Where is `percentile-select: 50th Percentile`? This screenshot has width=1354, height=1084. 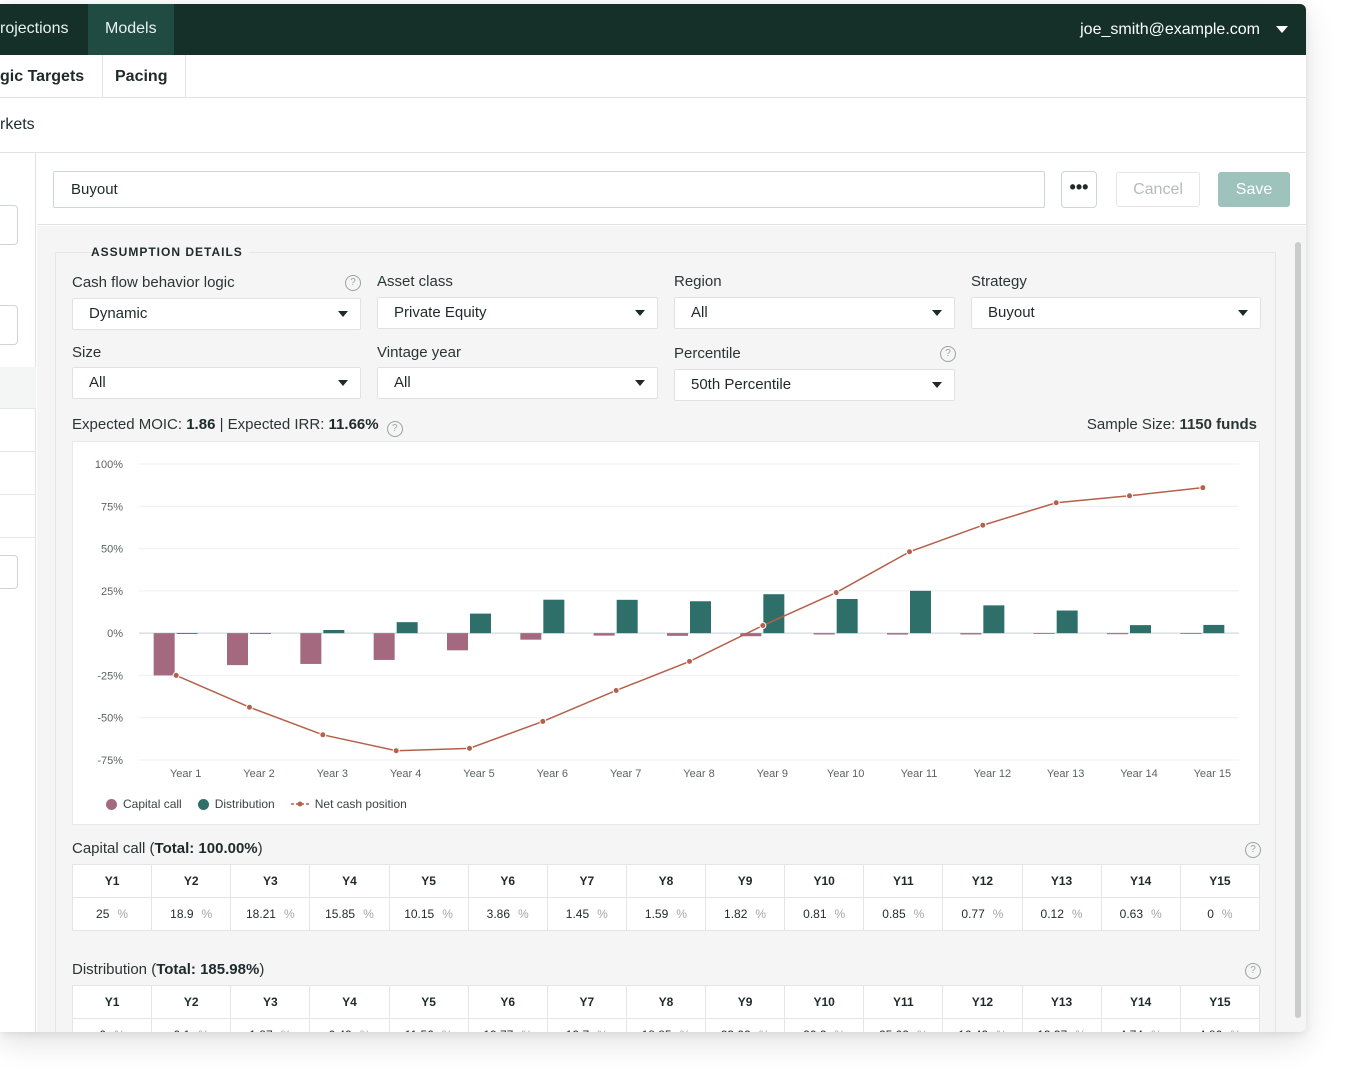
percentile-select: 50th Percentile is located at coordinates (814, 385).